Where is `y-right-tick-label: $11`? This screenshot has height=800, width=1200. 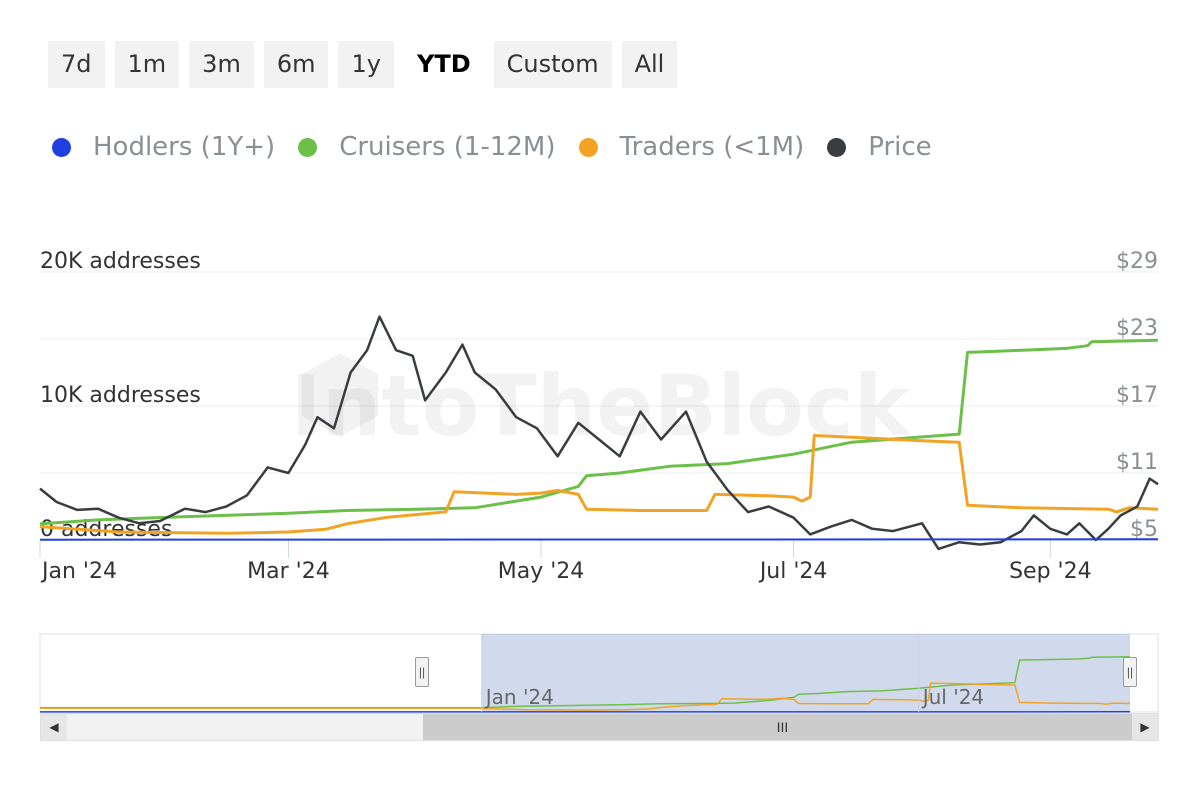 y-right-tick-label: $11 is located at coordinates (1137, 462).